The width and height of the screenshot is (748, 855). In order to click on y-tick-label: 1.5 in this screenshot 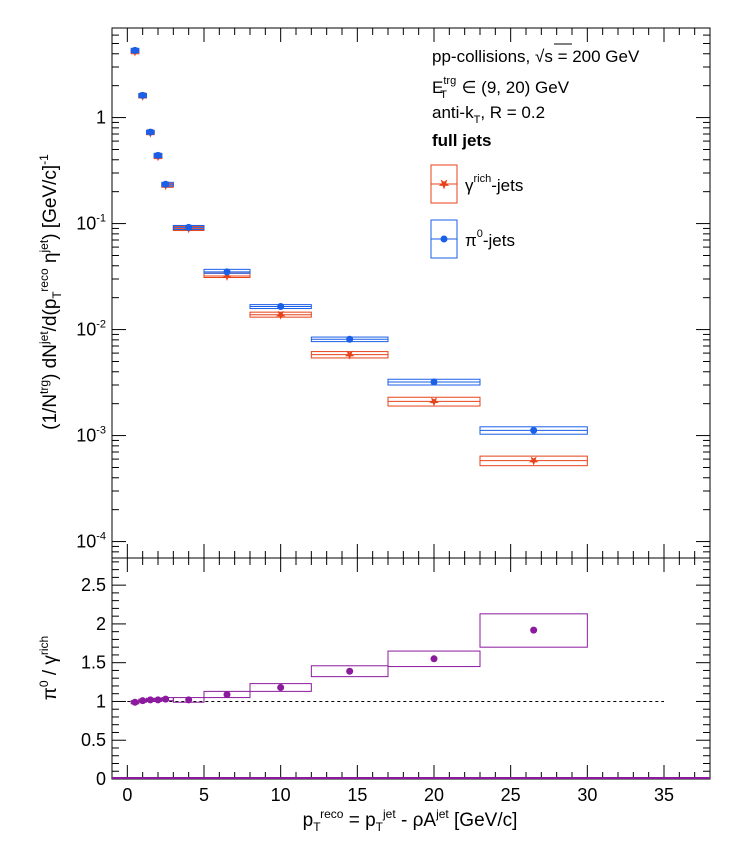, I will do `click(93, 663)`.